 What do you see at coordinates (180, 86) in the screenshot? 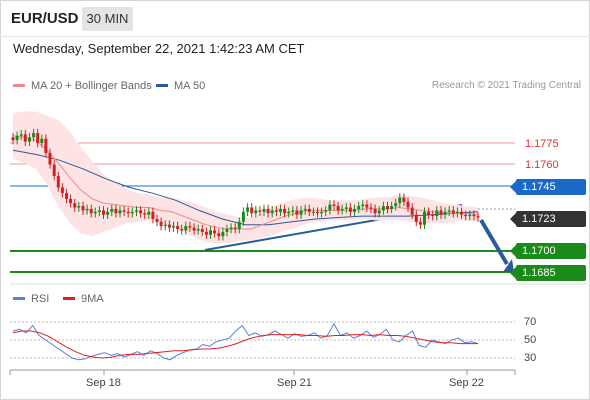
I see `legend-item-ma50: MA 50` at bounding box center [180, 86].